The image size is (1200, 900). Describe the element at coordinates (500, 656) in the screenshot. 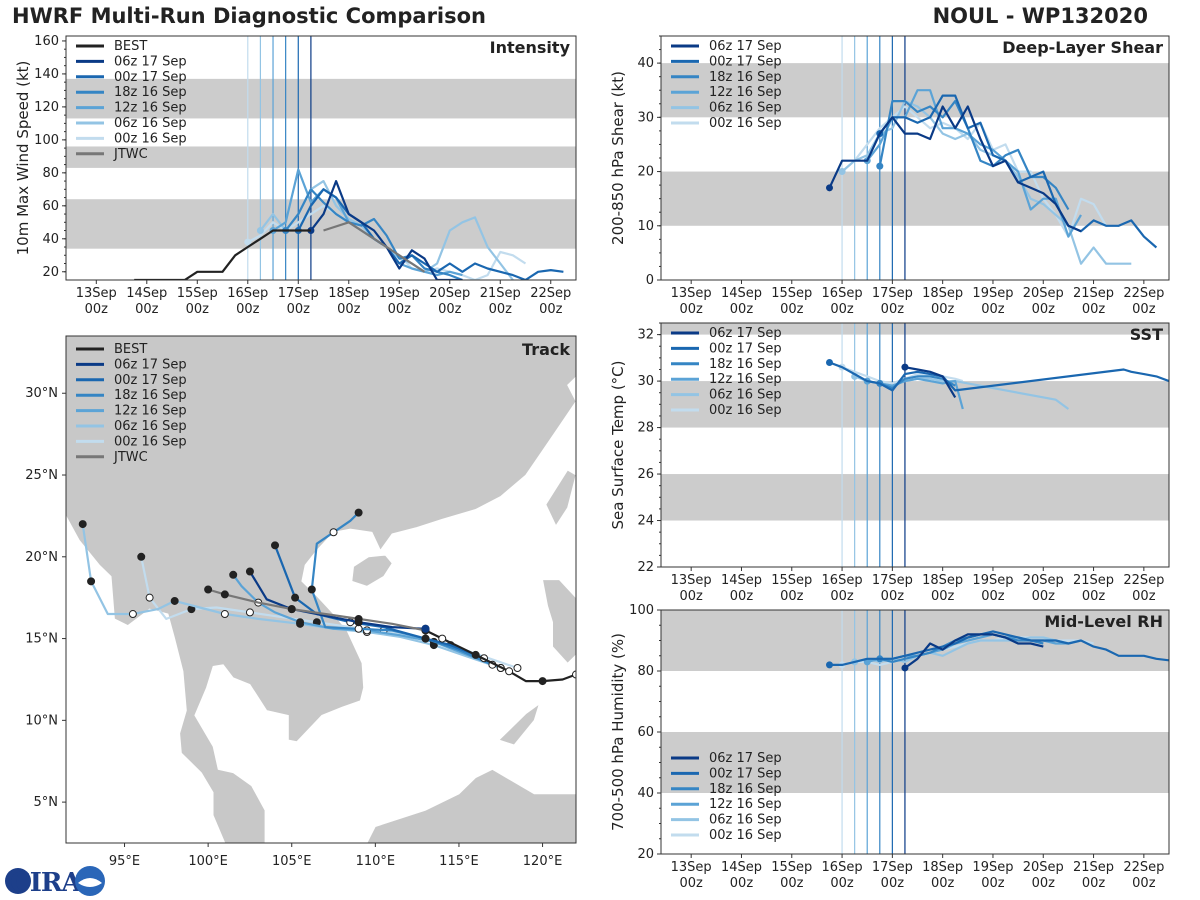

I see `best-track` at that location.